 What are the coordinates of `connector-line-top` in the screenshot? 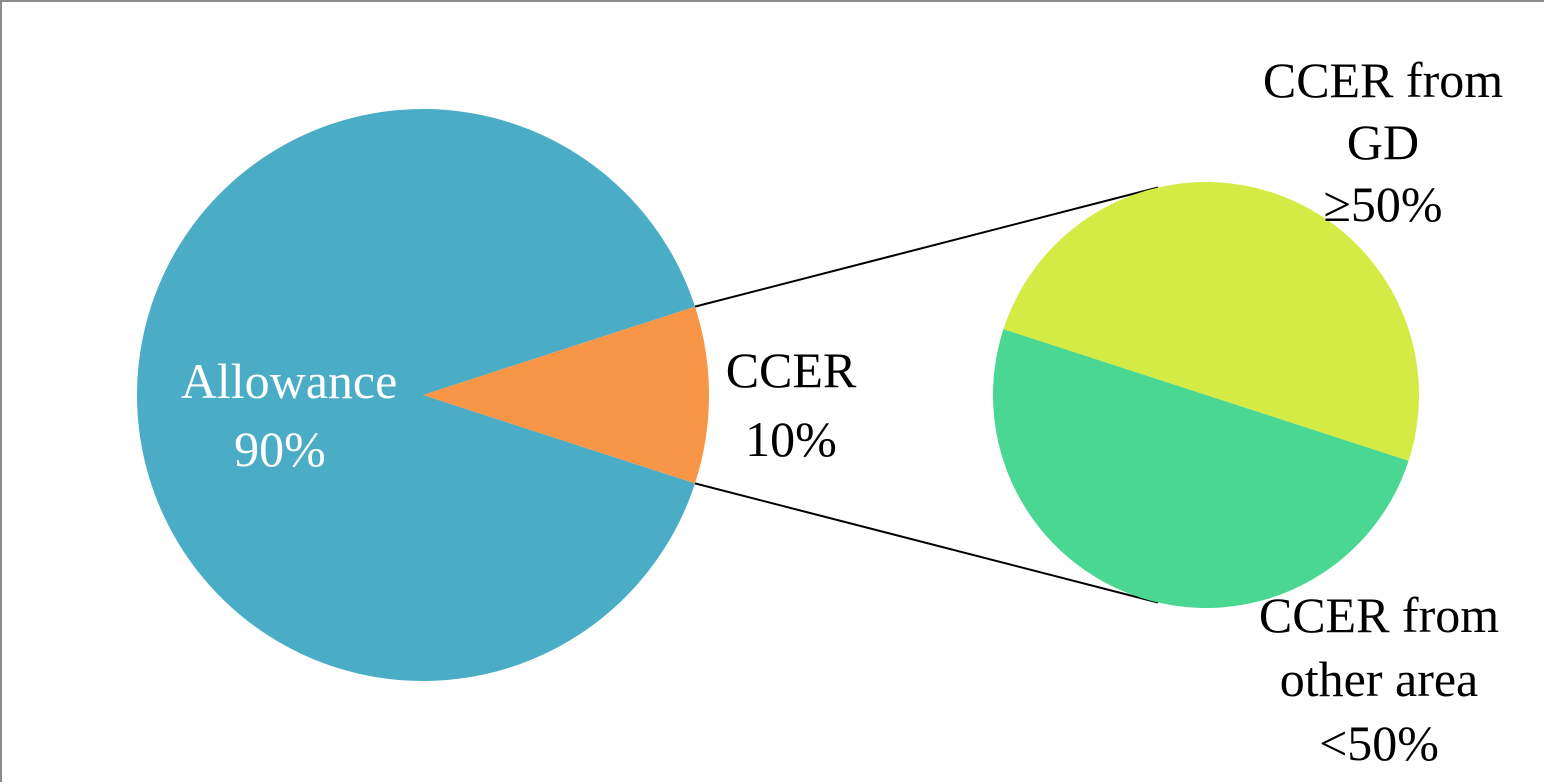 It's located at (926, 247).